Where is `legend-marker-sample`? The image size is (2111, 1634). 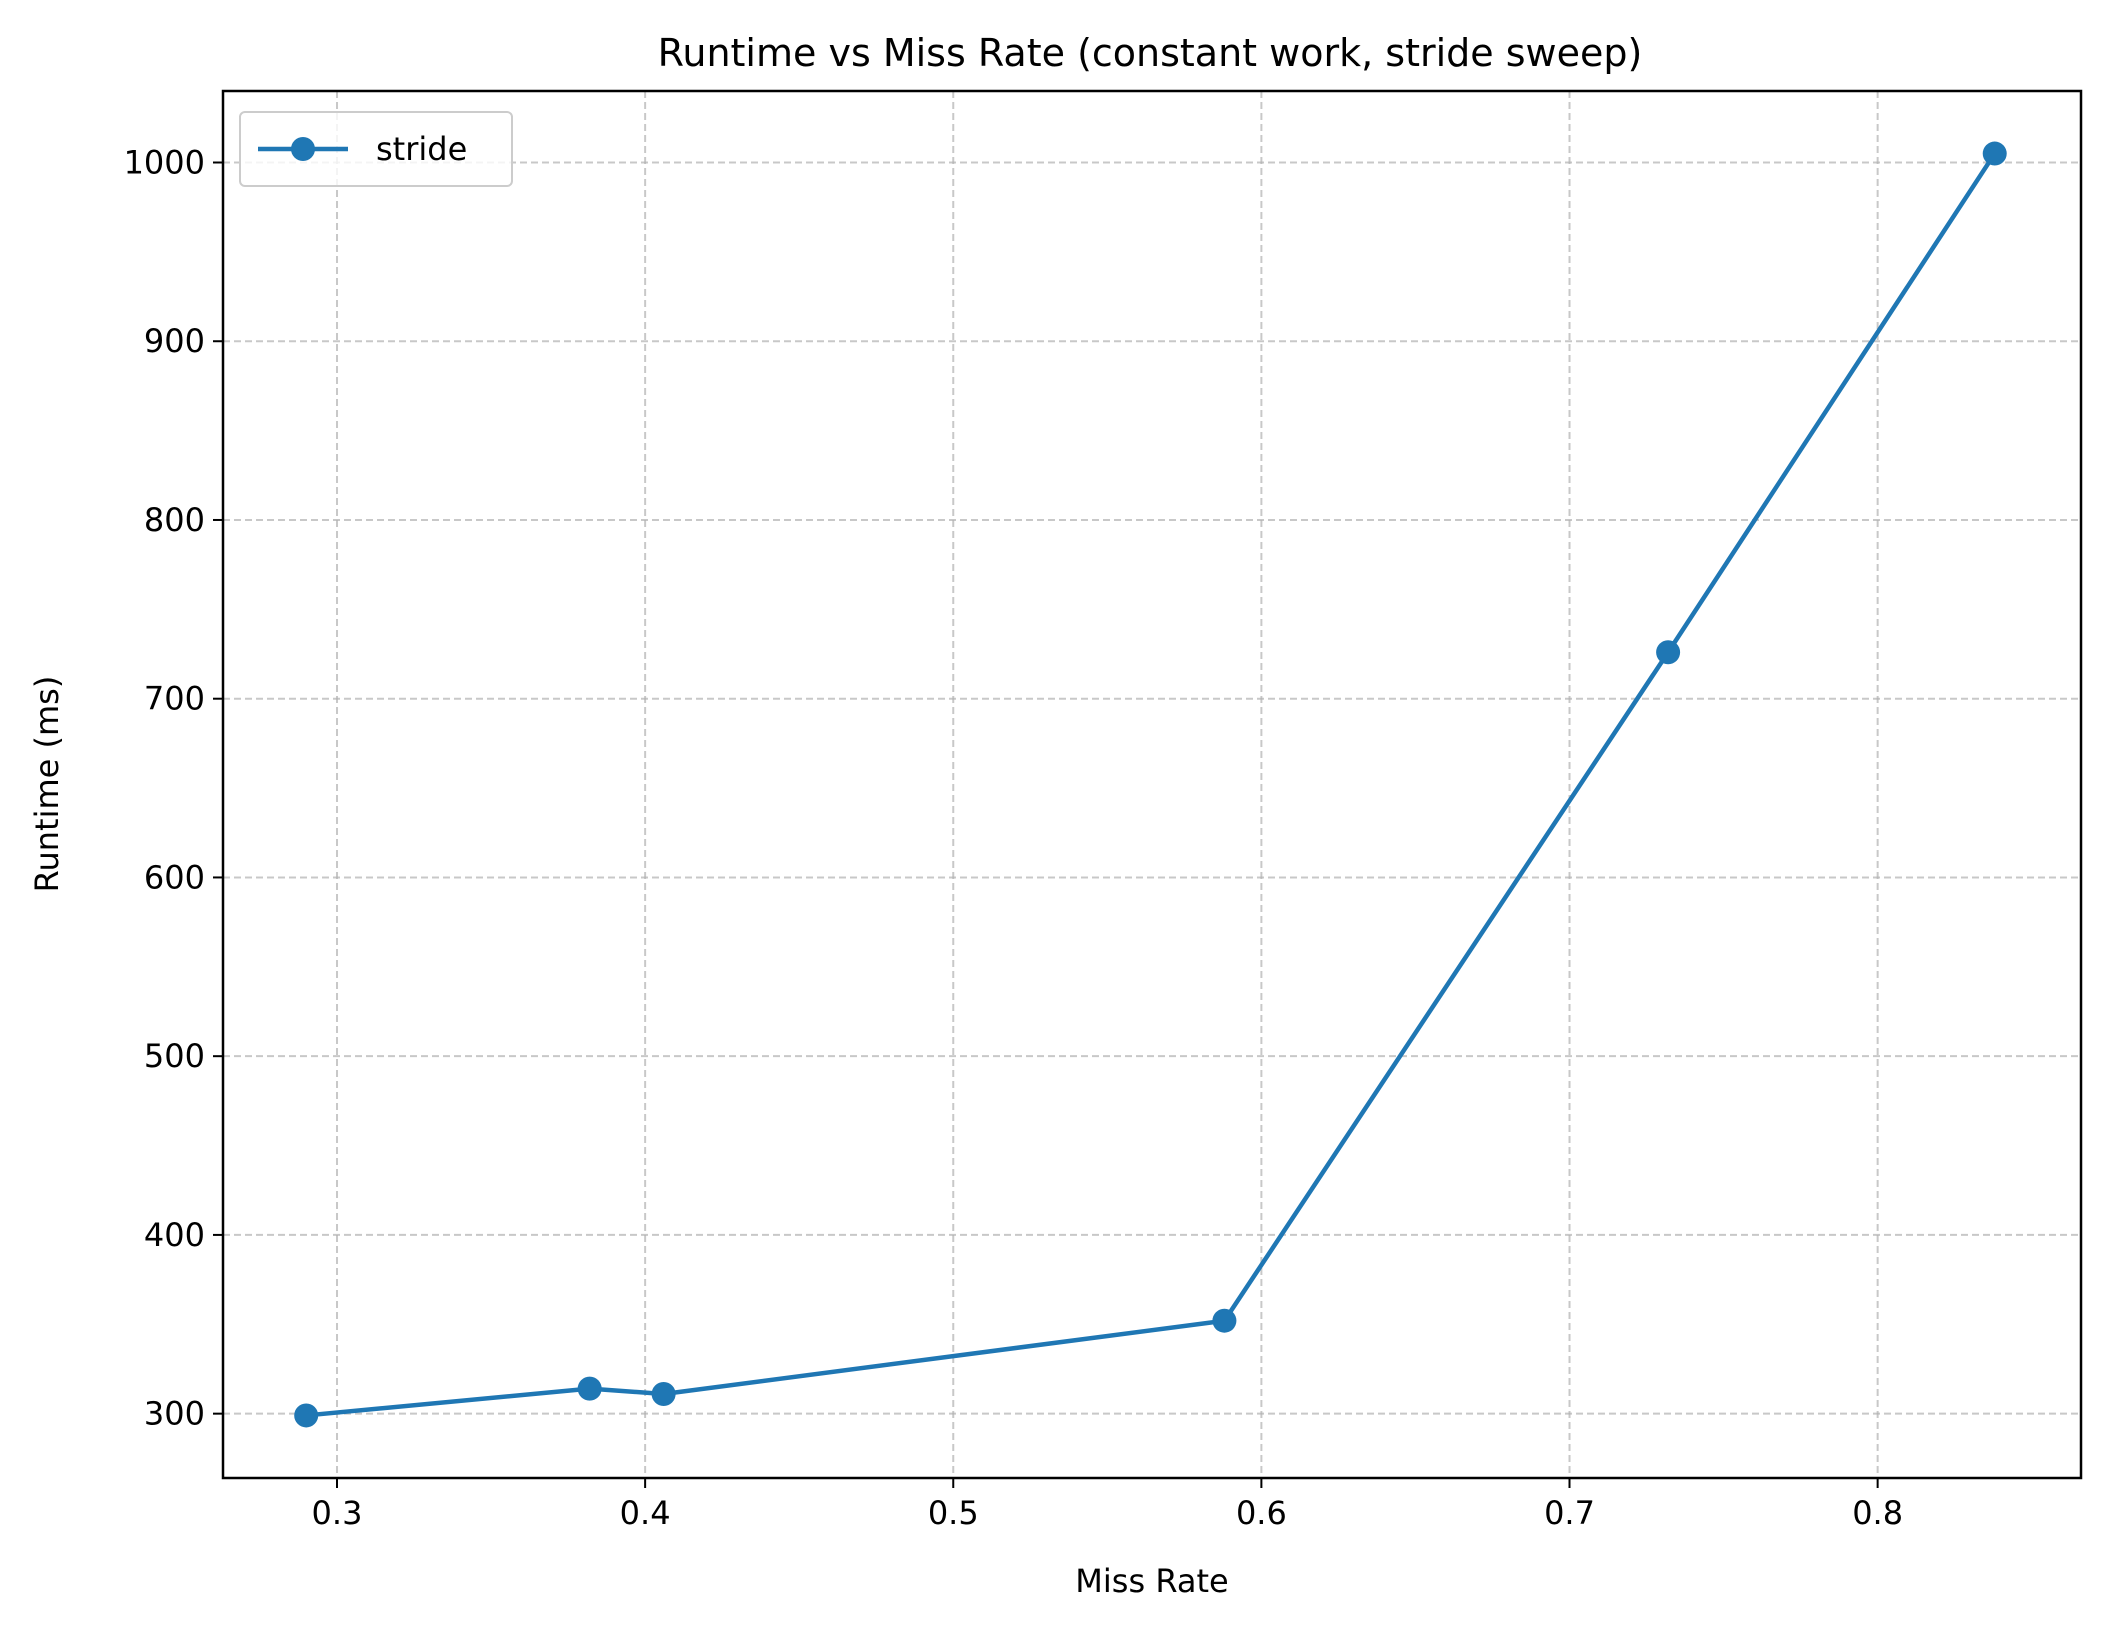 legend-marker-sample is located at coordinates (303, 149).